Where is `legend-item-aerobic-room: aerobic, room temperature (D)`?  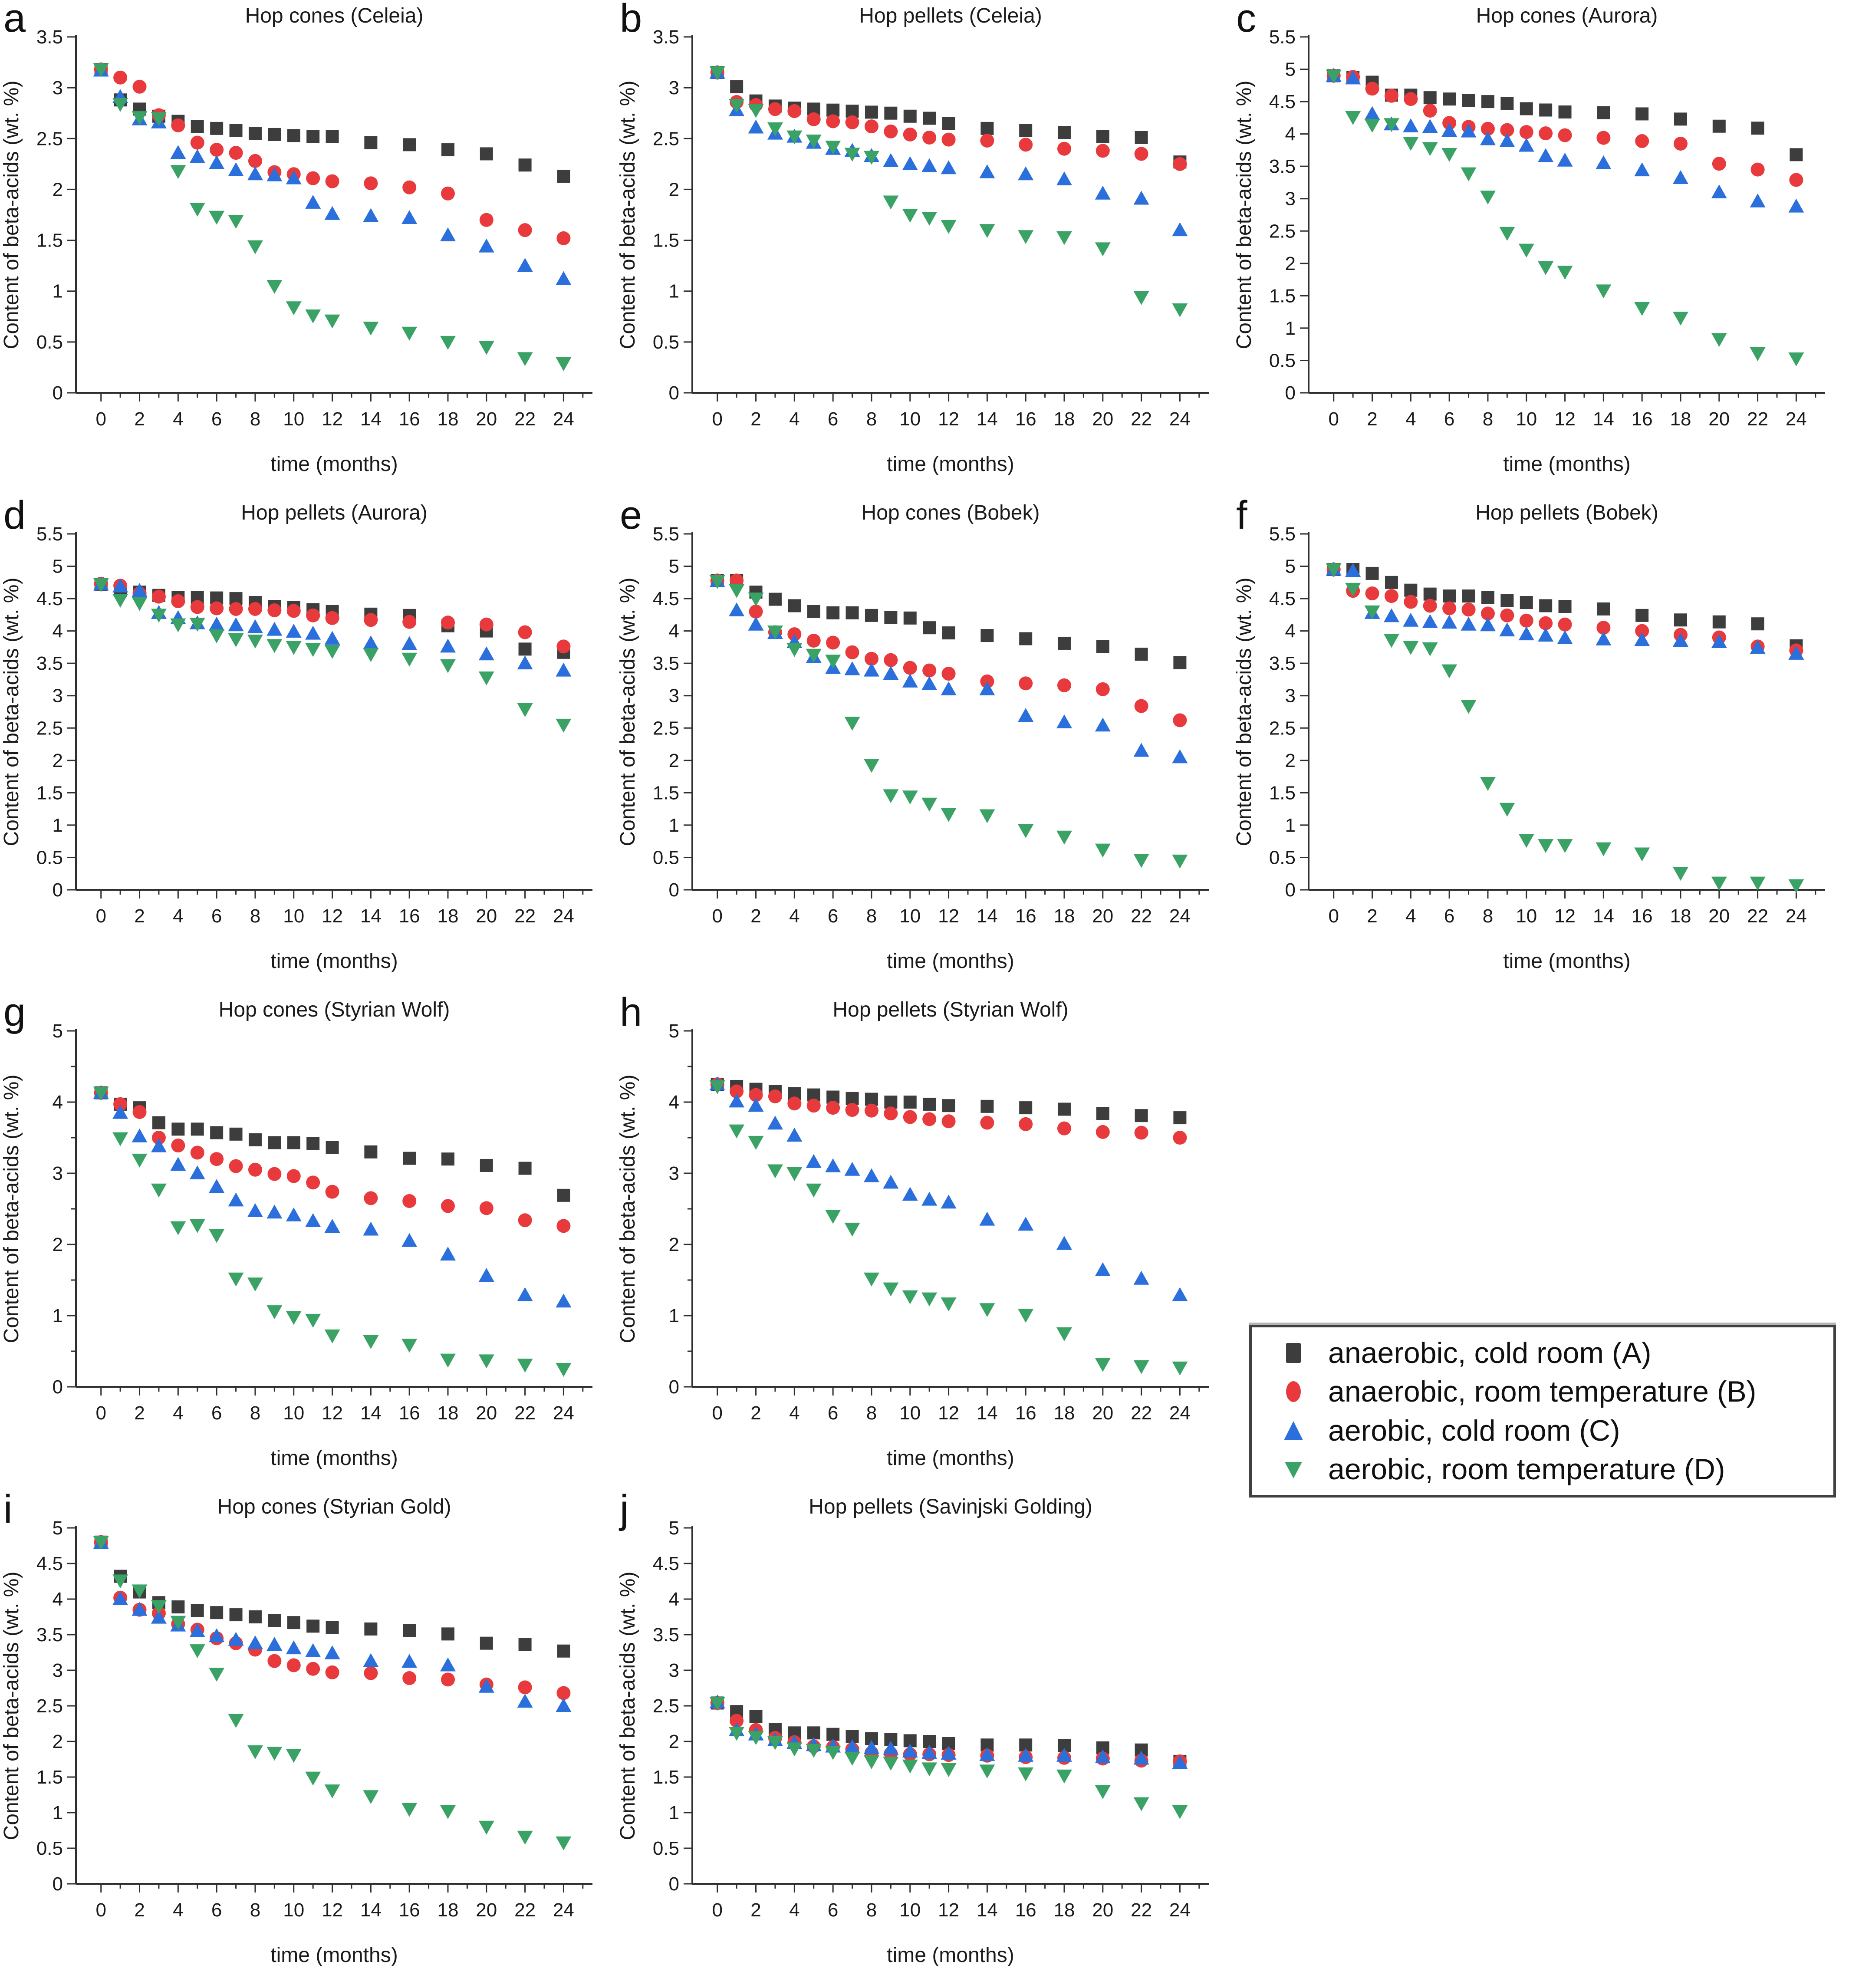 legend-item-aerobic-room: aerobic, room temperature (D) is located at coordinates (1554, 1469).